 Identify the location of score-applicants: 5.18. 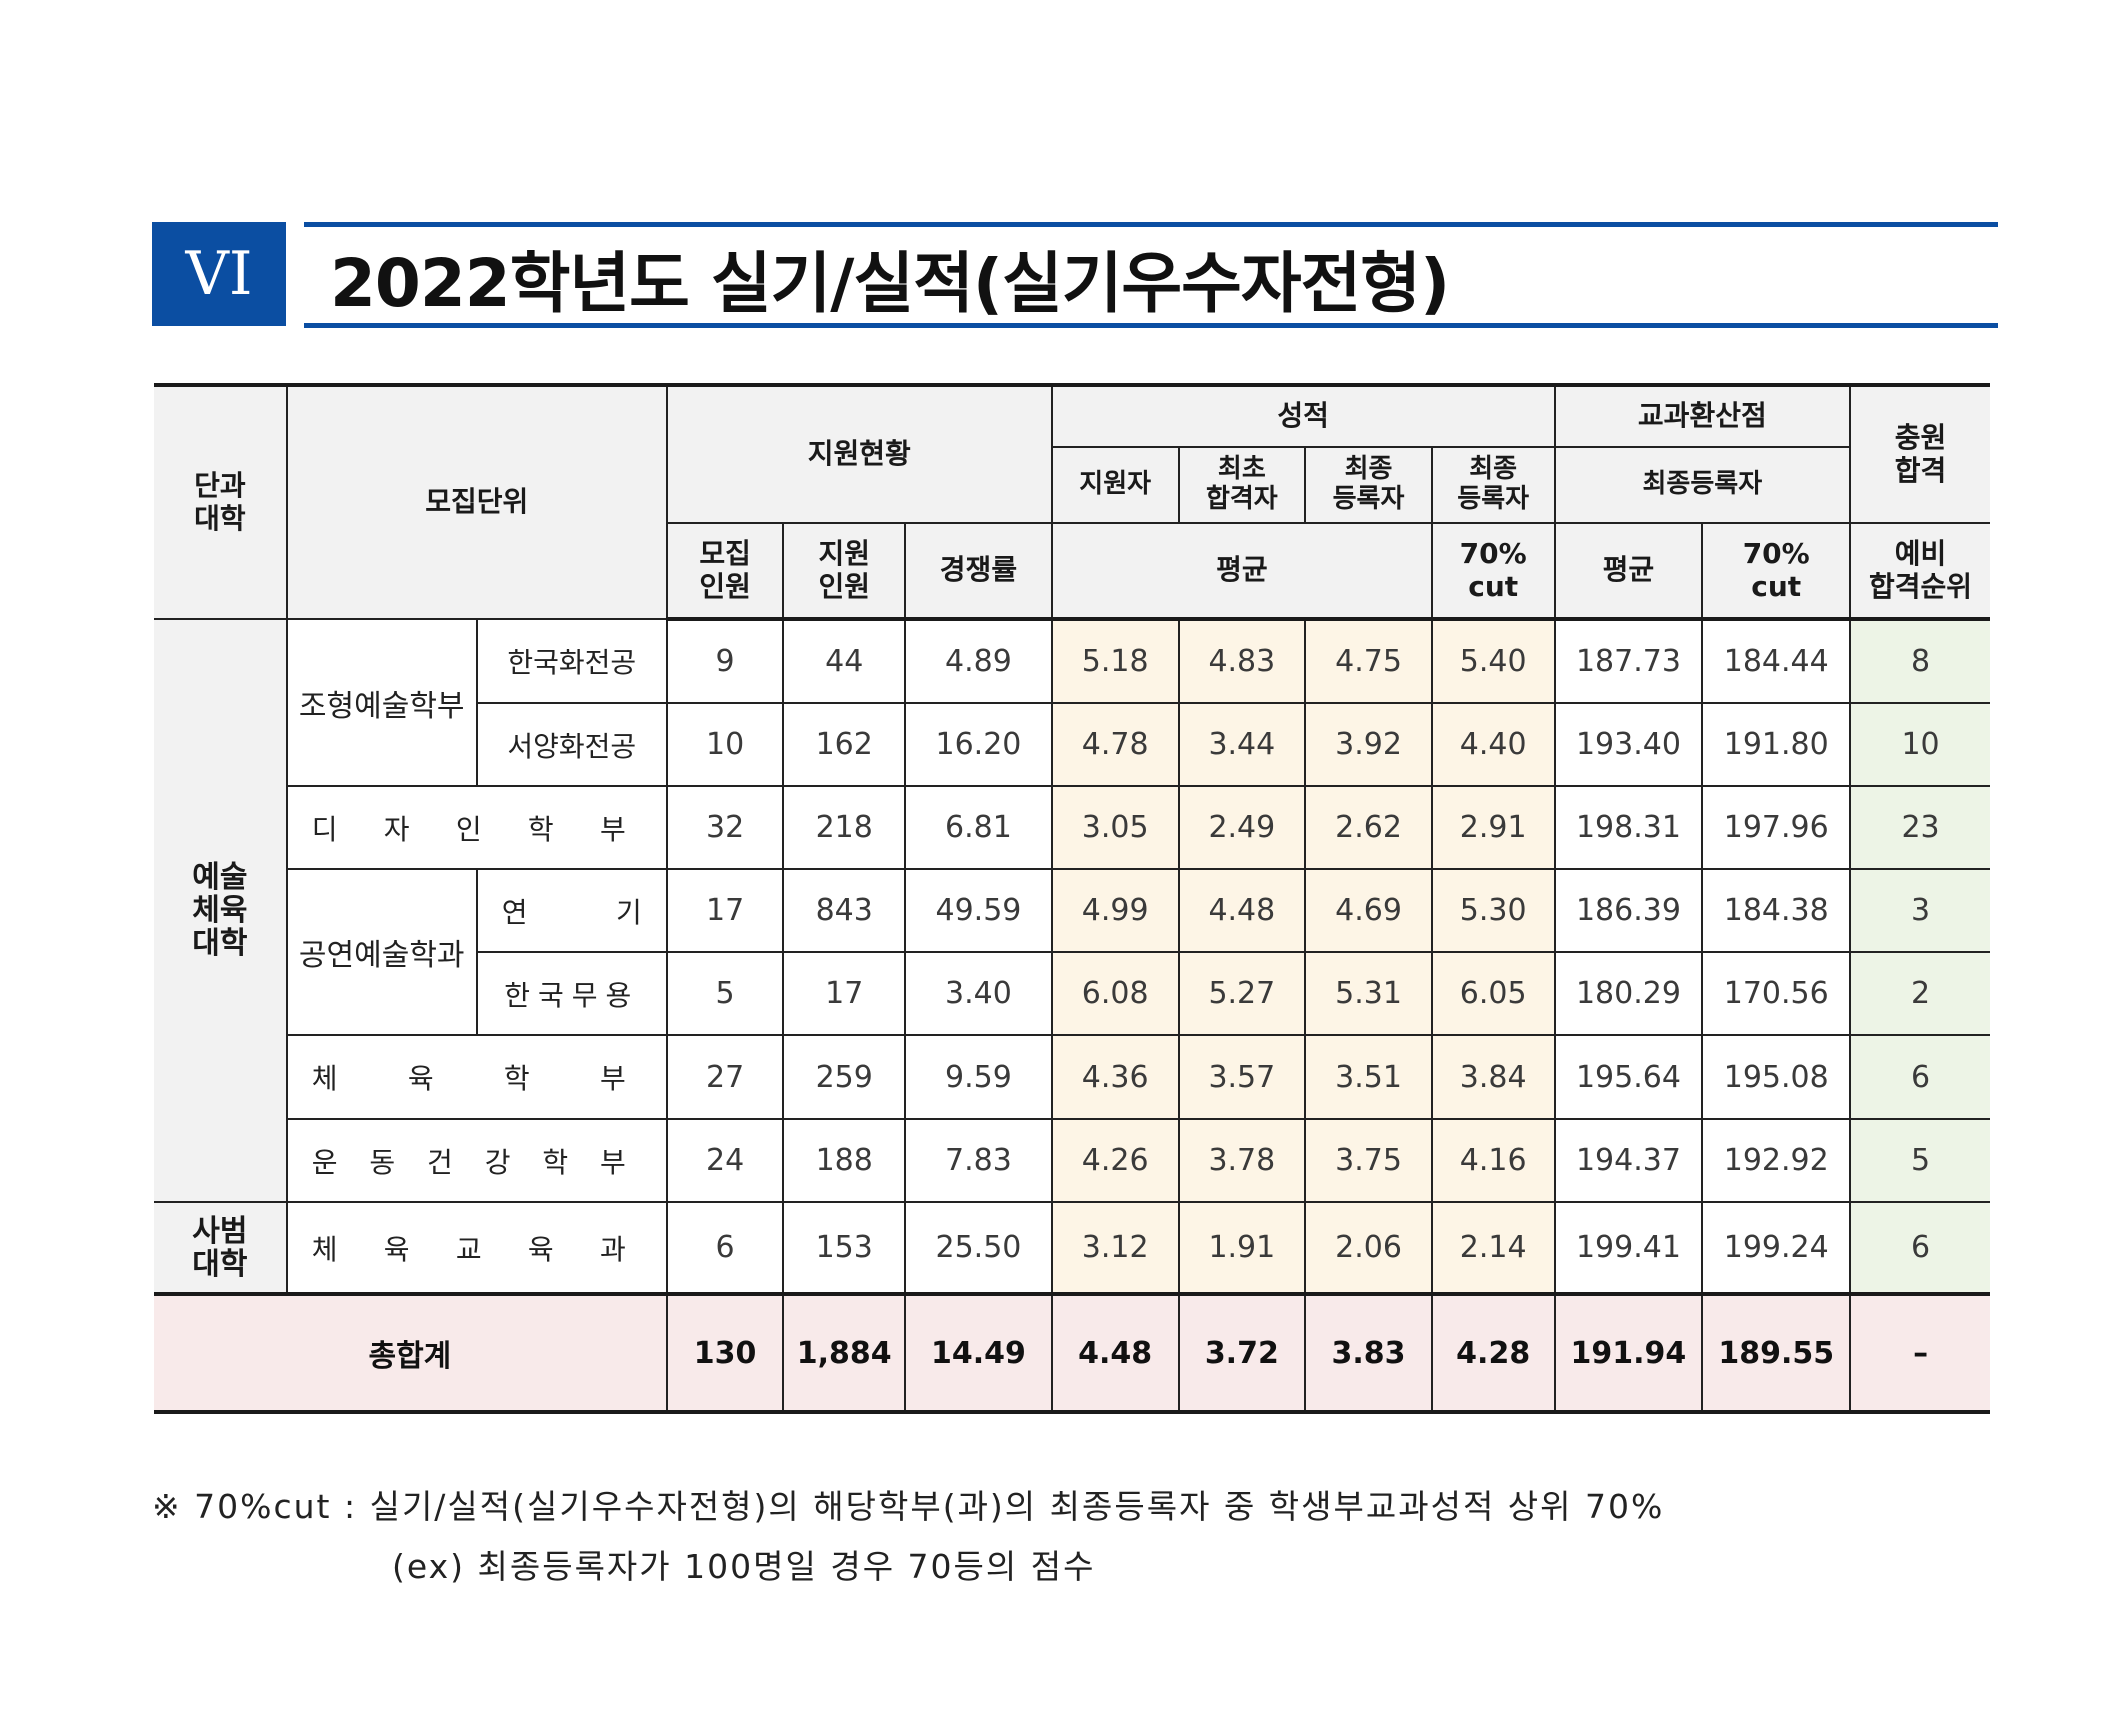
(1115, 661).